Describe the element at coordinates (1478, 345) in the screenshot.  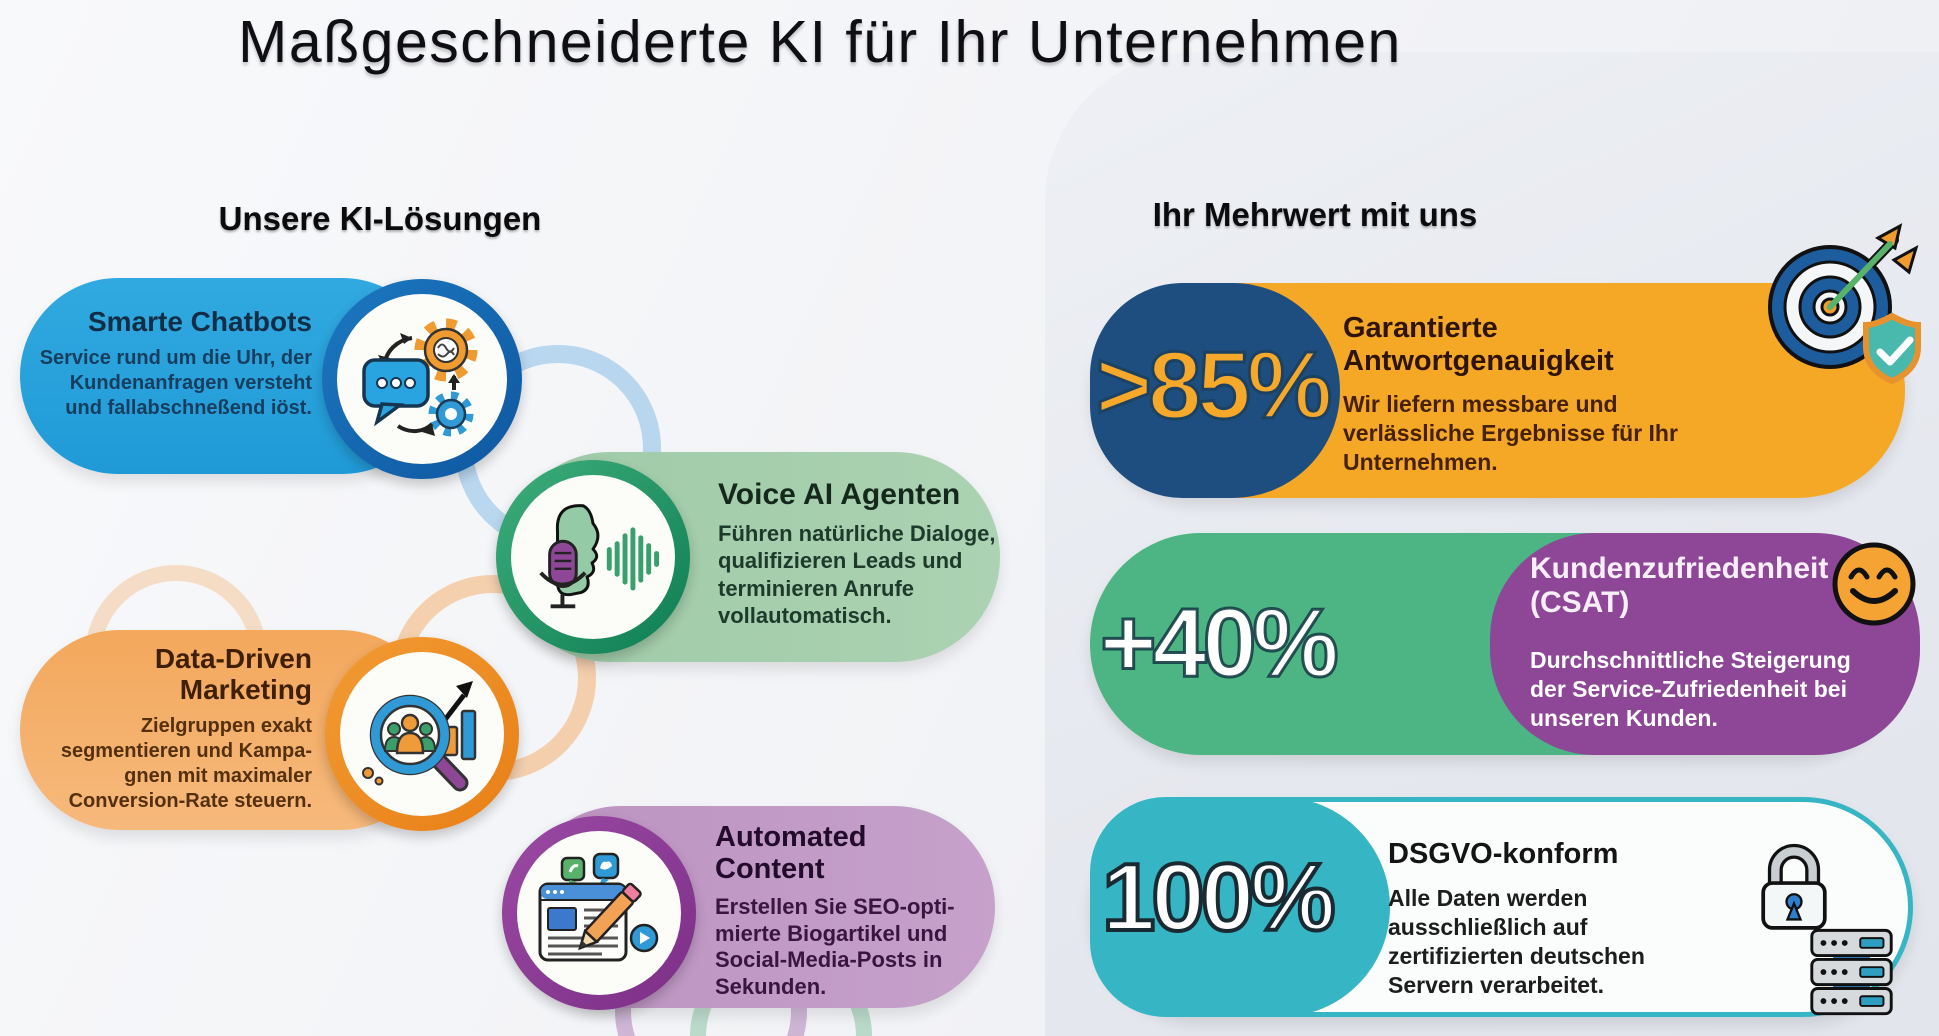
I see `benefit-accuracy-title: Garantierte Antwortgenauigkeit` at that location.